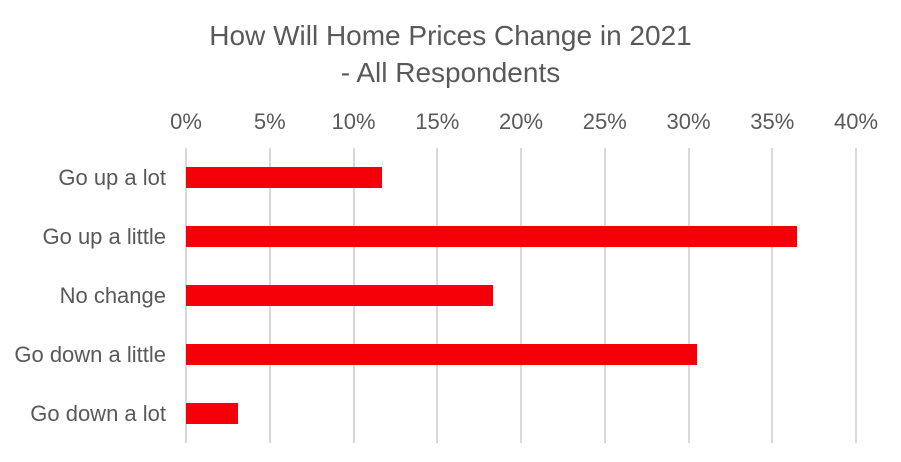  What do you see at coordinates (688, 121) in the screenshot?
I see `x-tick-label: 30%` at bounding box center [688, 121].